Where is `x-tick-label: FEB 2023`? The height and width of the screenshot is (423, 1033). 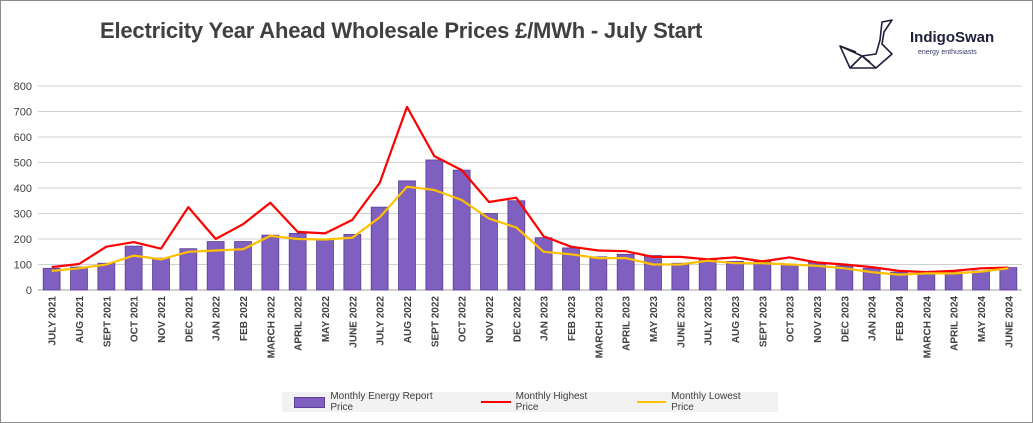
x-tick-label: FEB 2023 is located at coordinates (572, 318).